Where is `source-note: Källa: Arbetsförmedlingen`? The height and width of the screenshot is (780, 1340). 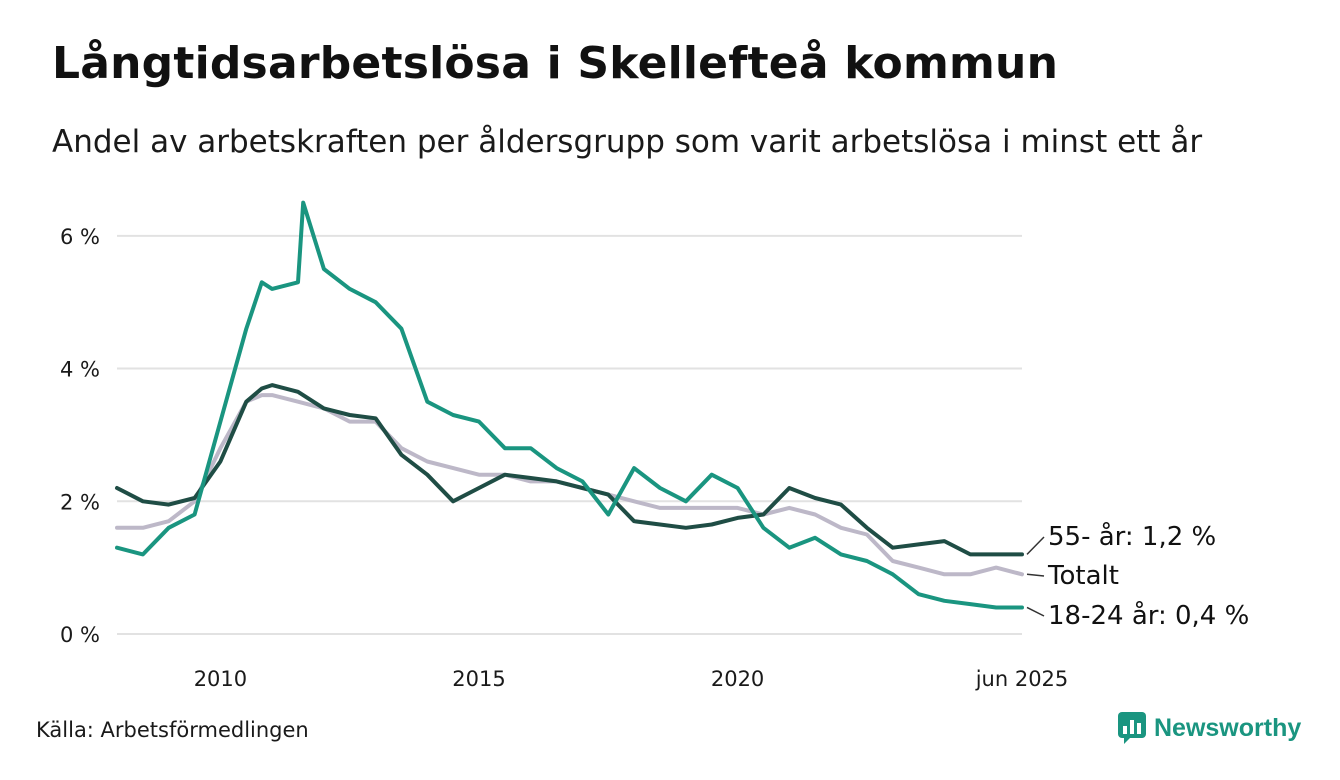
source-note: Källa: Arbetsförmedlingen is located at coordinates (172, 730).